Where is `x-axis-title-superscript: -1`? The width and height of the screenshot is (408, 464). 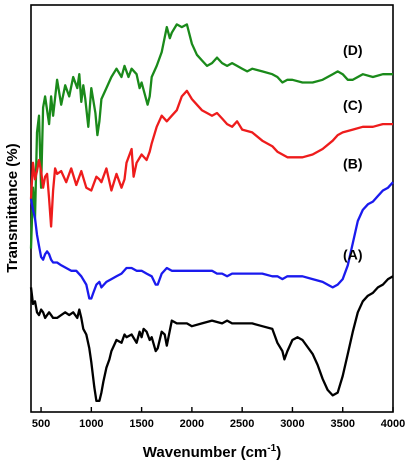 x-axis-title-superscript: -1 is located at coordinates (271, 448).